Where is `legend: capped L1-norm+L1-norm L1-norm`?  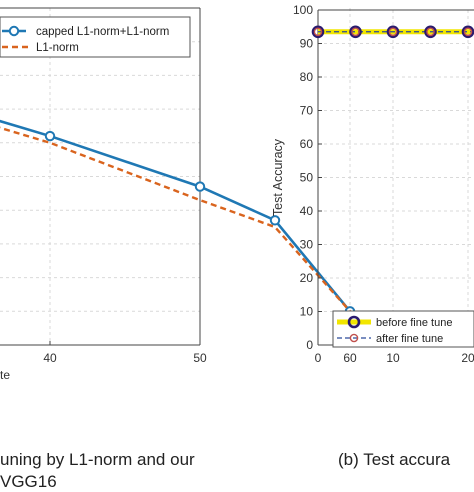
legend: capped L1-norm+L1-norm L1-norm is located at coordinates (95, 37).